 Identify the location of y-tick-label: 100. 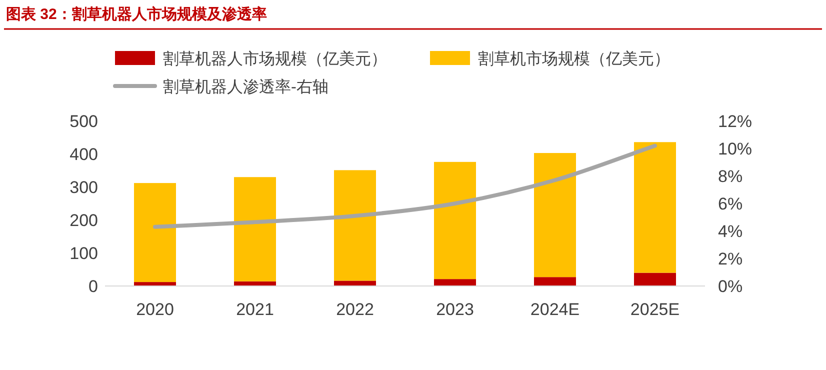
(84, 253).